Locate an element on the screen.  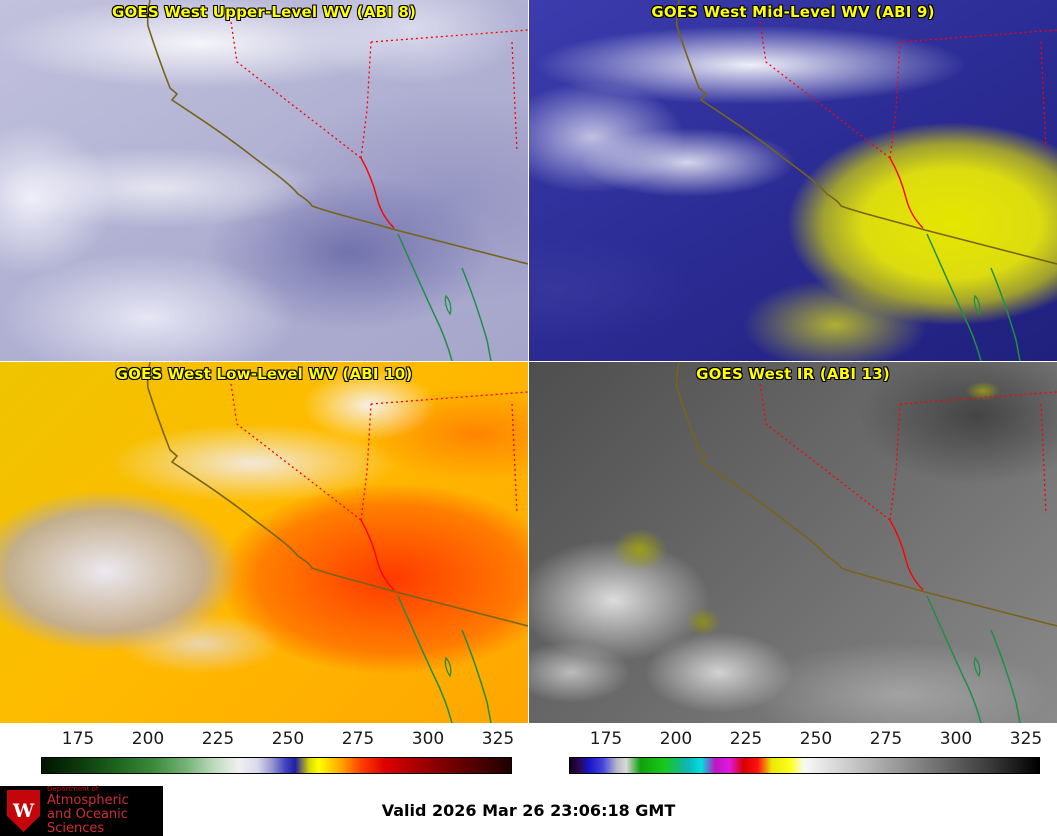
ir-tick-label: 225 is located at coordinates (746, 739).